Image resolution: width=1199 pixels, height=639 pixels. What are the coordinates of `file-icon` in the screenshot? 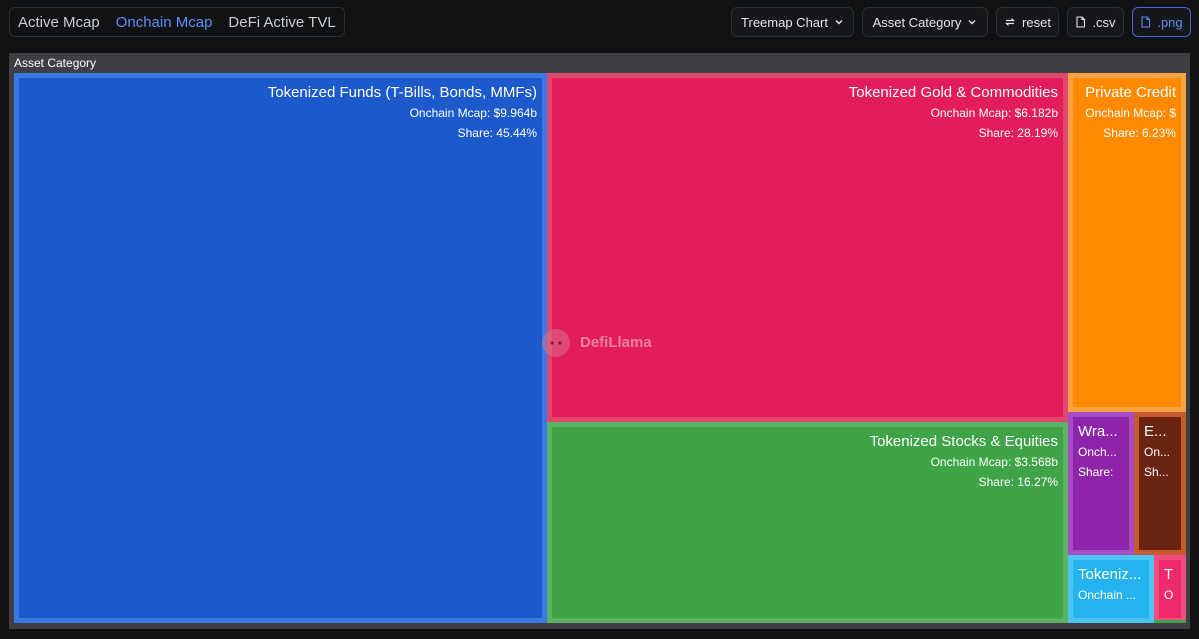 It's located at (1081, 22).